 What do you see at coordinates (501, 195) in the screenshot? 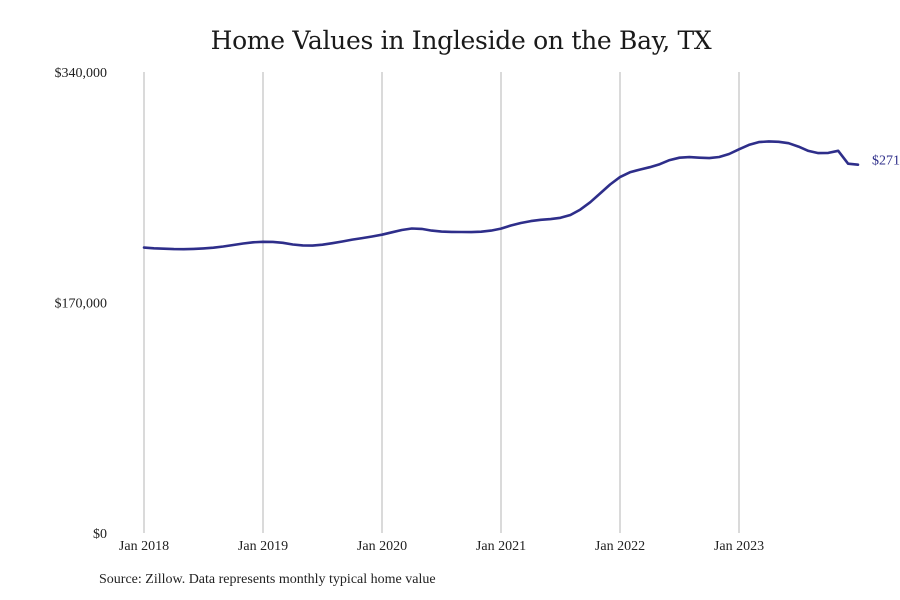
I see `home-value-line` at bounding box center [501, 195].